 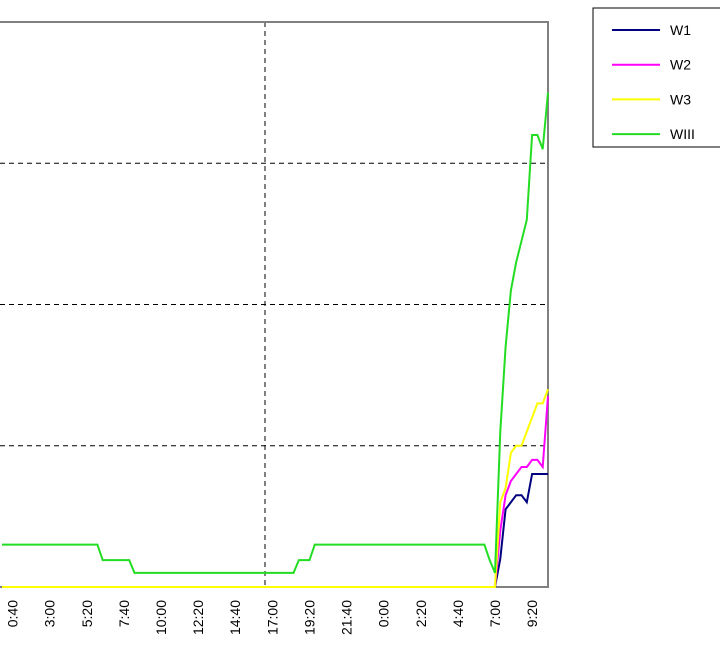 I want to click on legend-box, so click(x=656, y=77).